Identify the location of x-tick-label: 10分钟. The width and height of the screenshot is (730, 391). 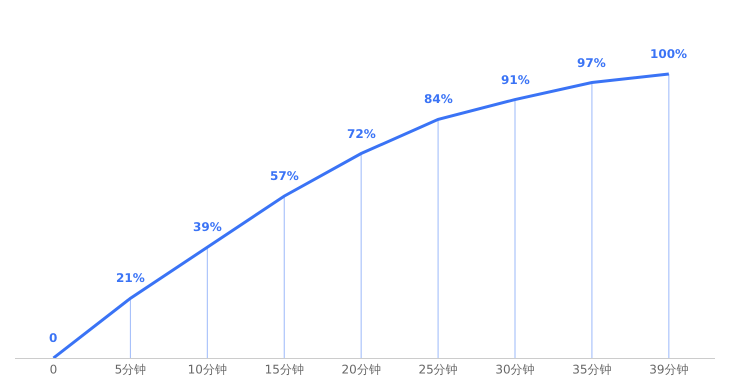
(207, 369).